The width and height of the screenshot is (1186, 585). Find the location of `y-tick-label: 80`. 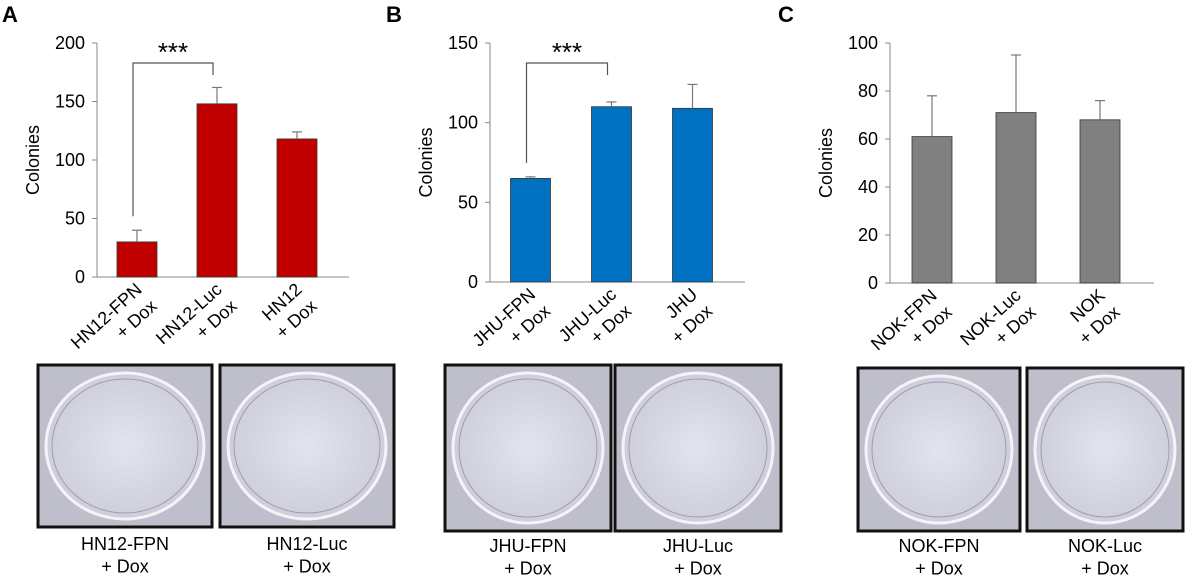

y-tick-label: 80 is located at coordinates (868, 91).